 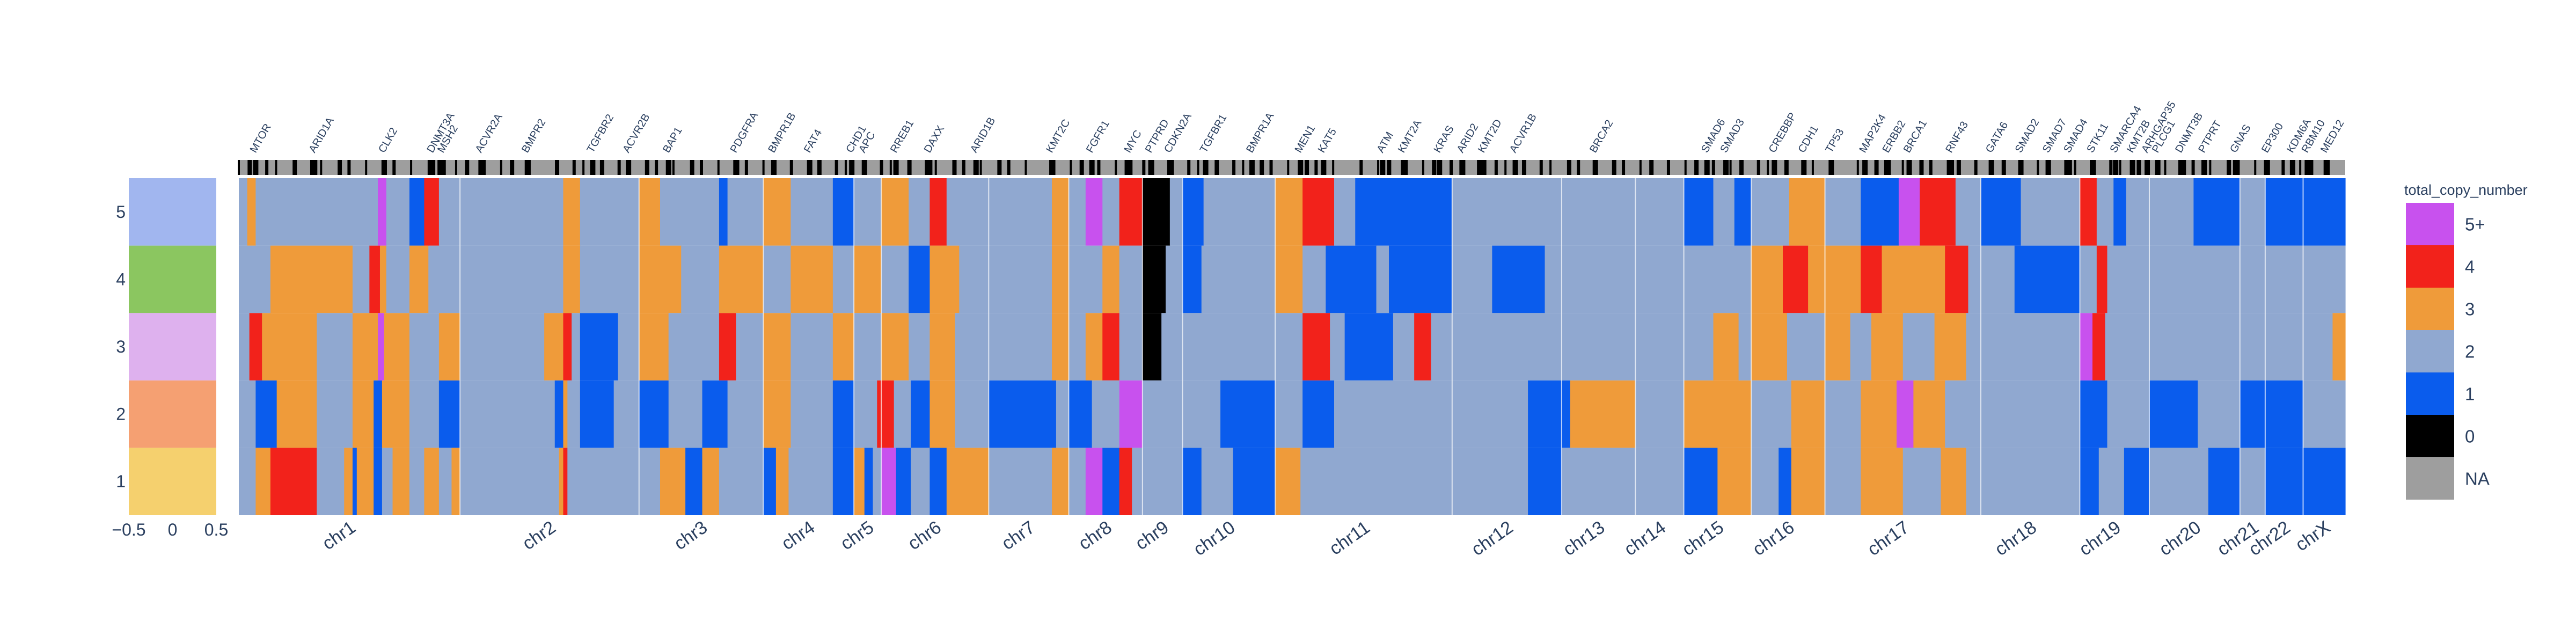 I want to click on chromosome-label: chrX, so click(x=2313, y=536).